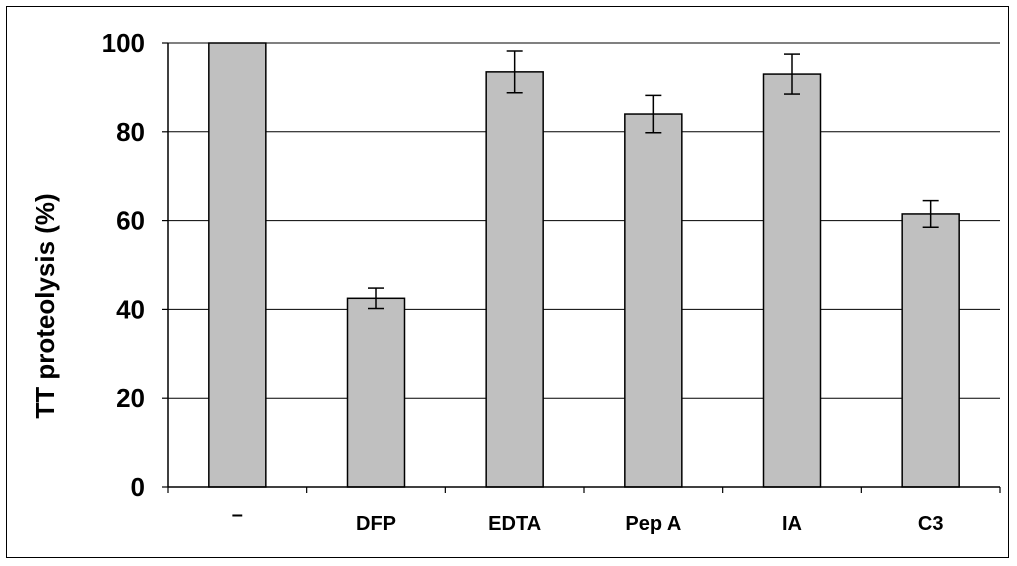 The width and height of the screenshot is (1017, 566). Describe the element at coordinates (653, 524) in the screenshot. I see `x-category-label-3: Pep A` at that location.